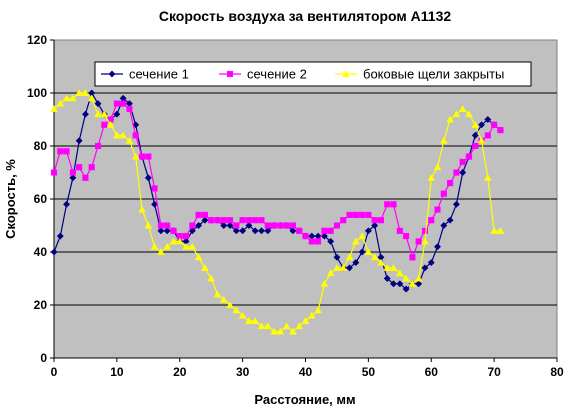 The image size is (580, 413). I want to click on y-tick-label: 0, so click(43, 358).